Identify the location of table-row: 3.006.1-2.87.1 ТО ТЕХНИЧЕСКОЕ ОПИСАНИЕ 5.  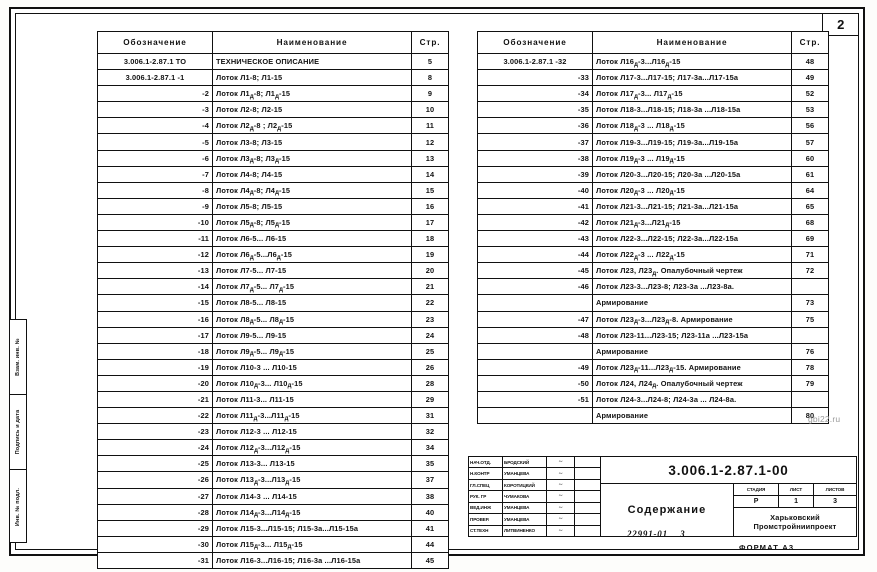
(273, 61).